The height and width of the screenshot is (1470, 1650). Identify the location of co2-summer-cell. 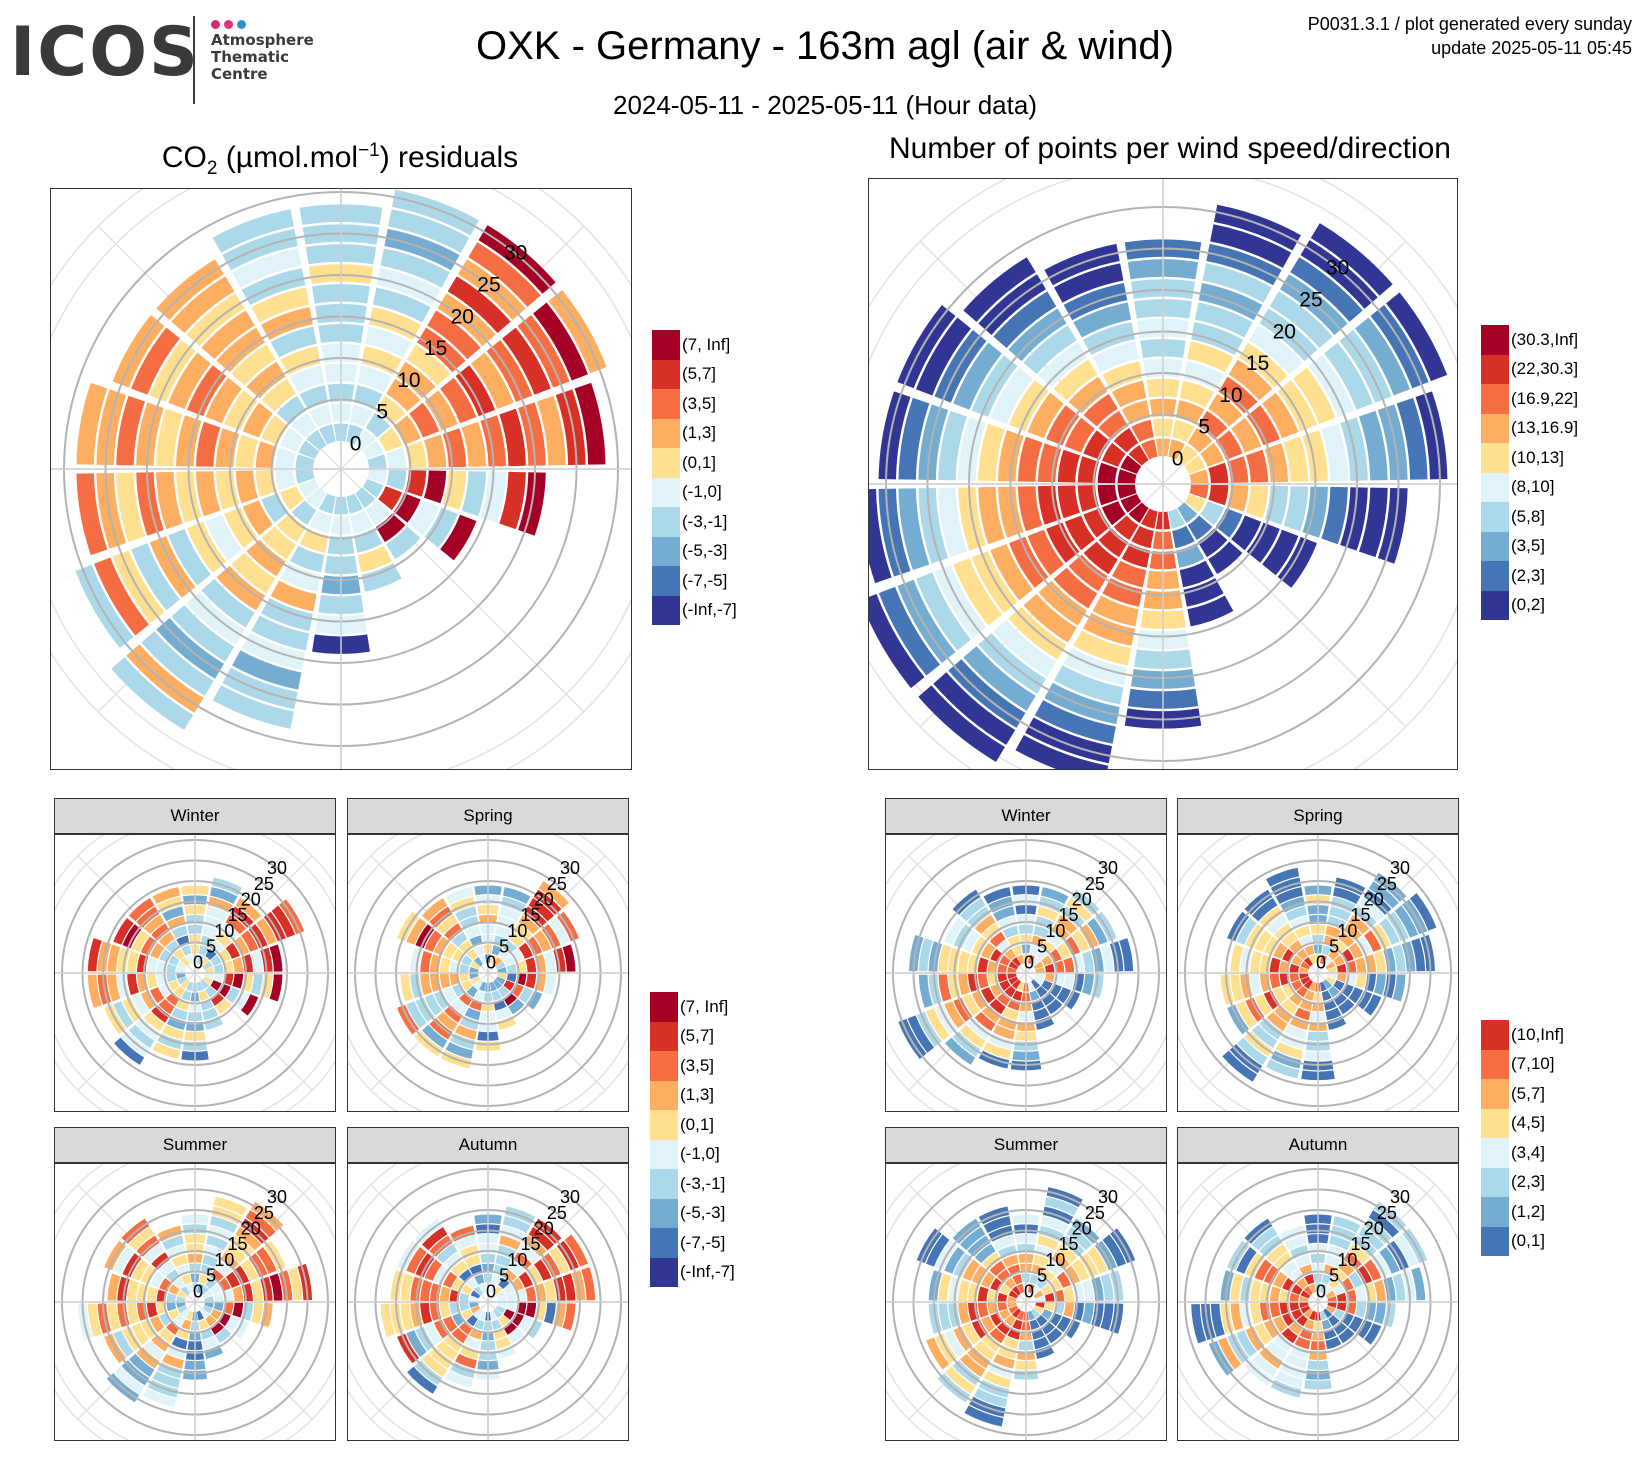
(186, 1279).